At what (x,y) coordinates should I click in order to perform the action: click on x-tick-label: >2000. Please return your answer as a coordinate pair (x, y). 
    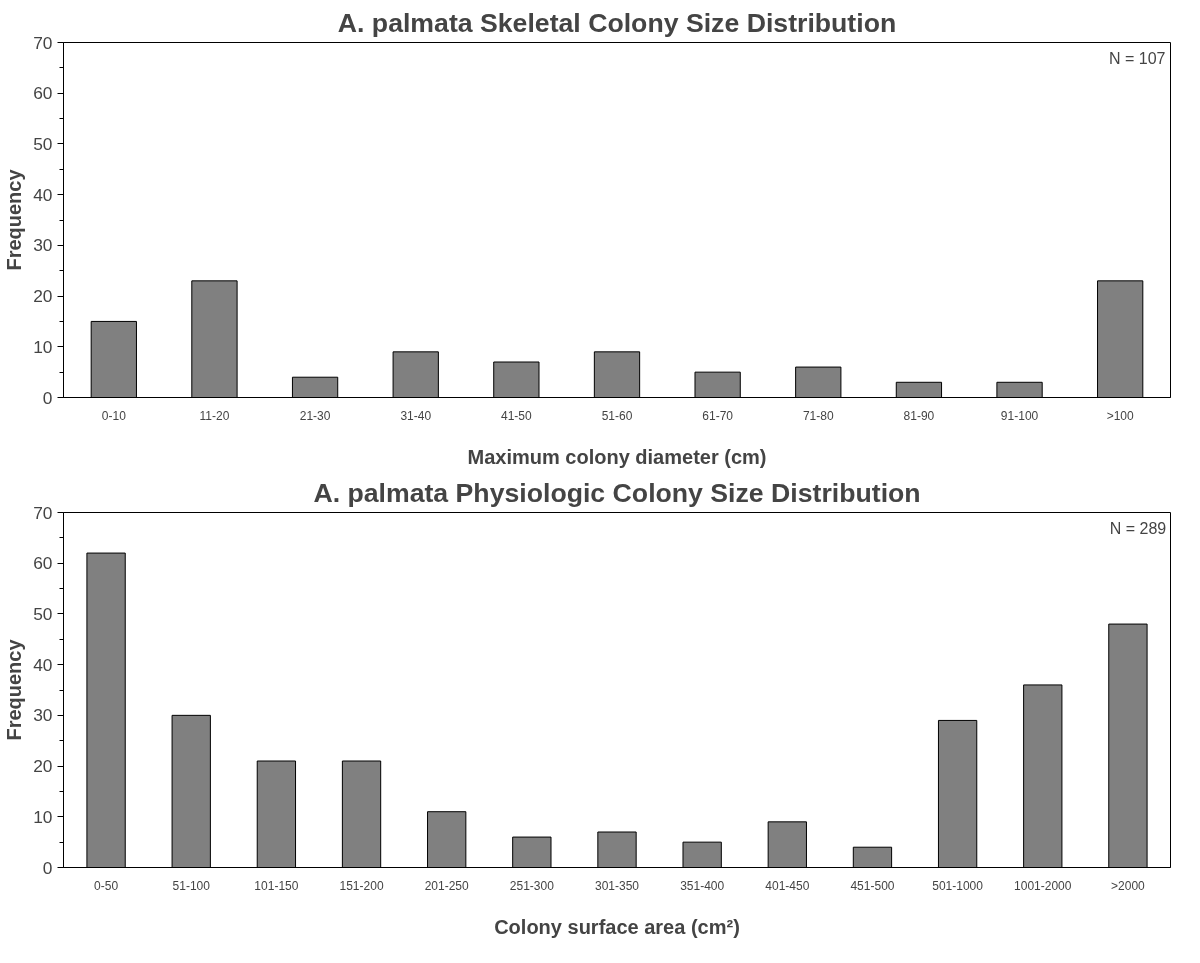
    Looking at the image, I should click on (1128, 885).